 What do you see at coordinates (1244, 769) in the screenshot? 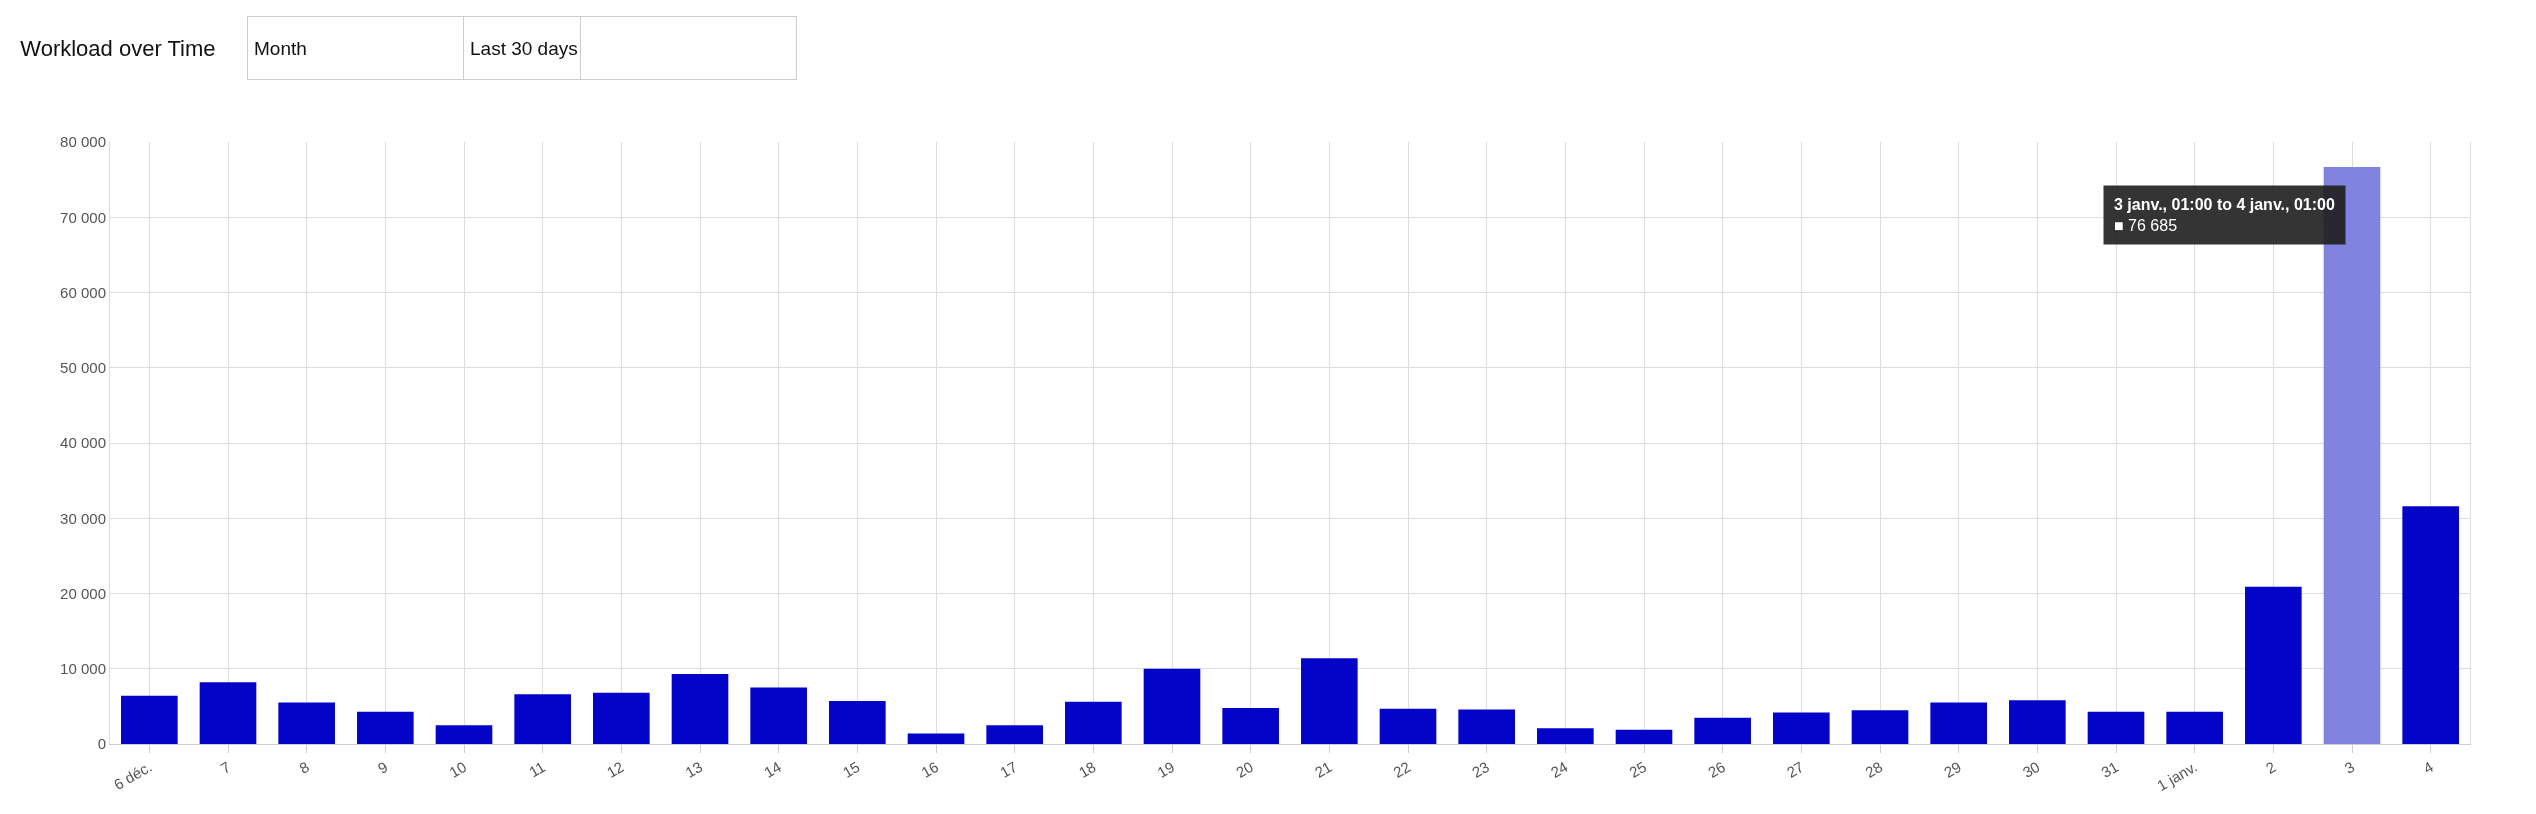
I see `x-tick-label: 20` at bounding box center [1244, 769].